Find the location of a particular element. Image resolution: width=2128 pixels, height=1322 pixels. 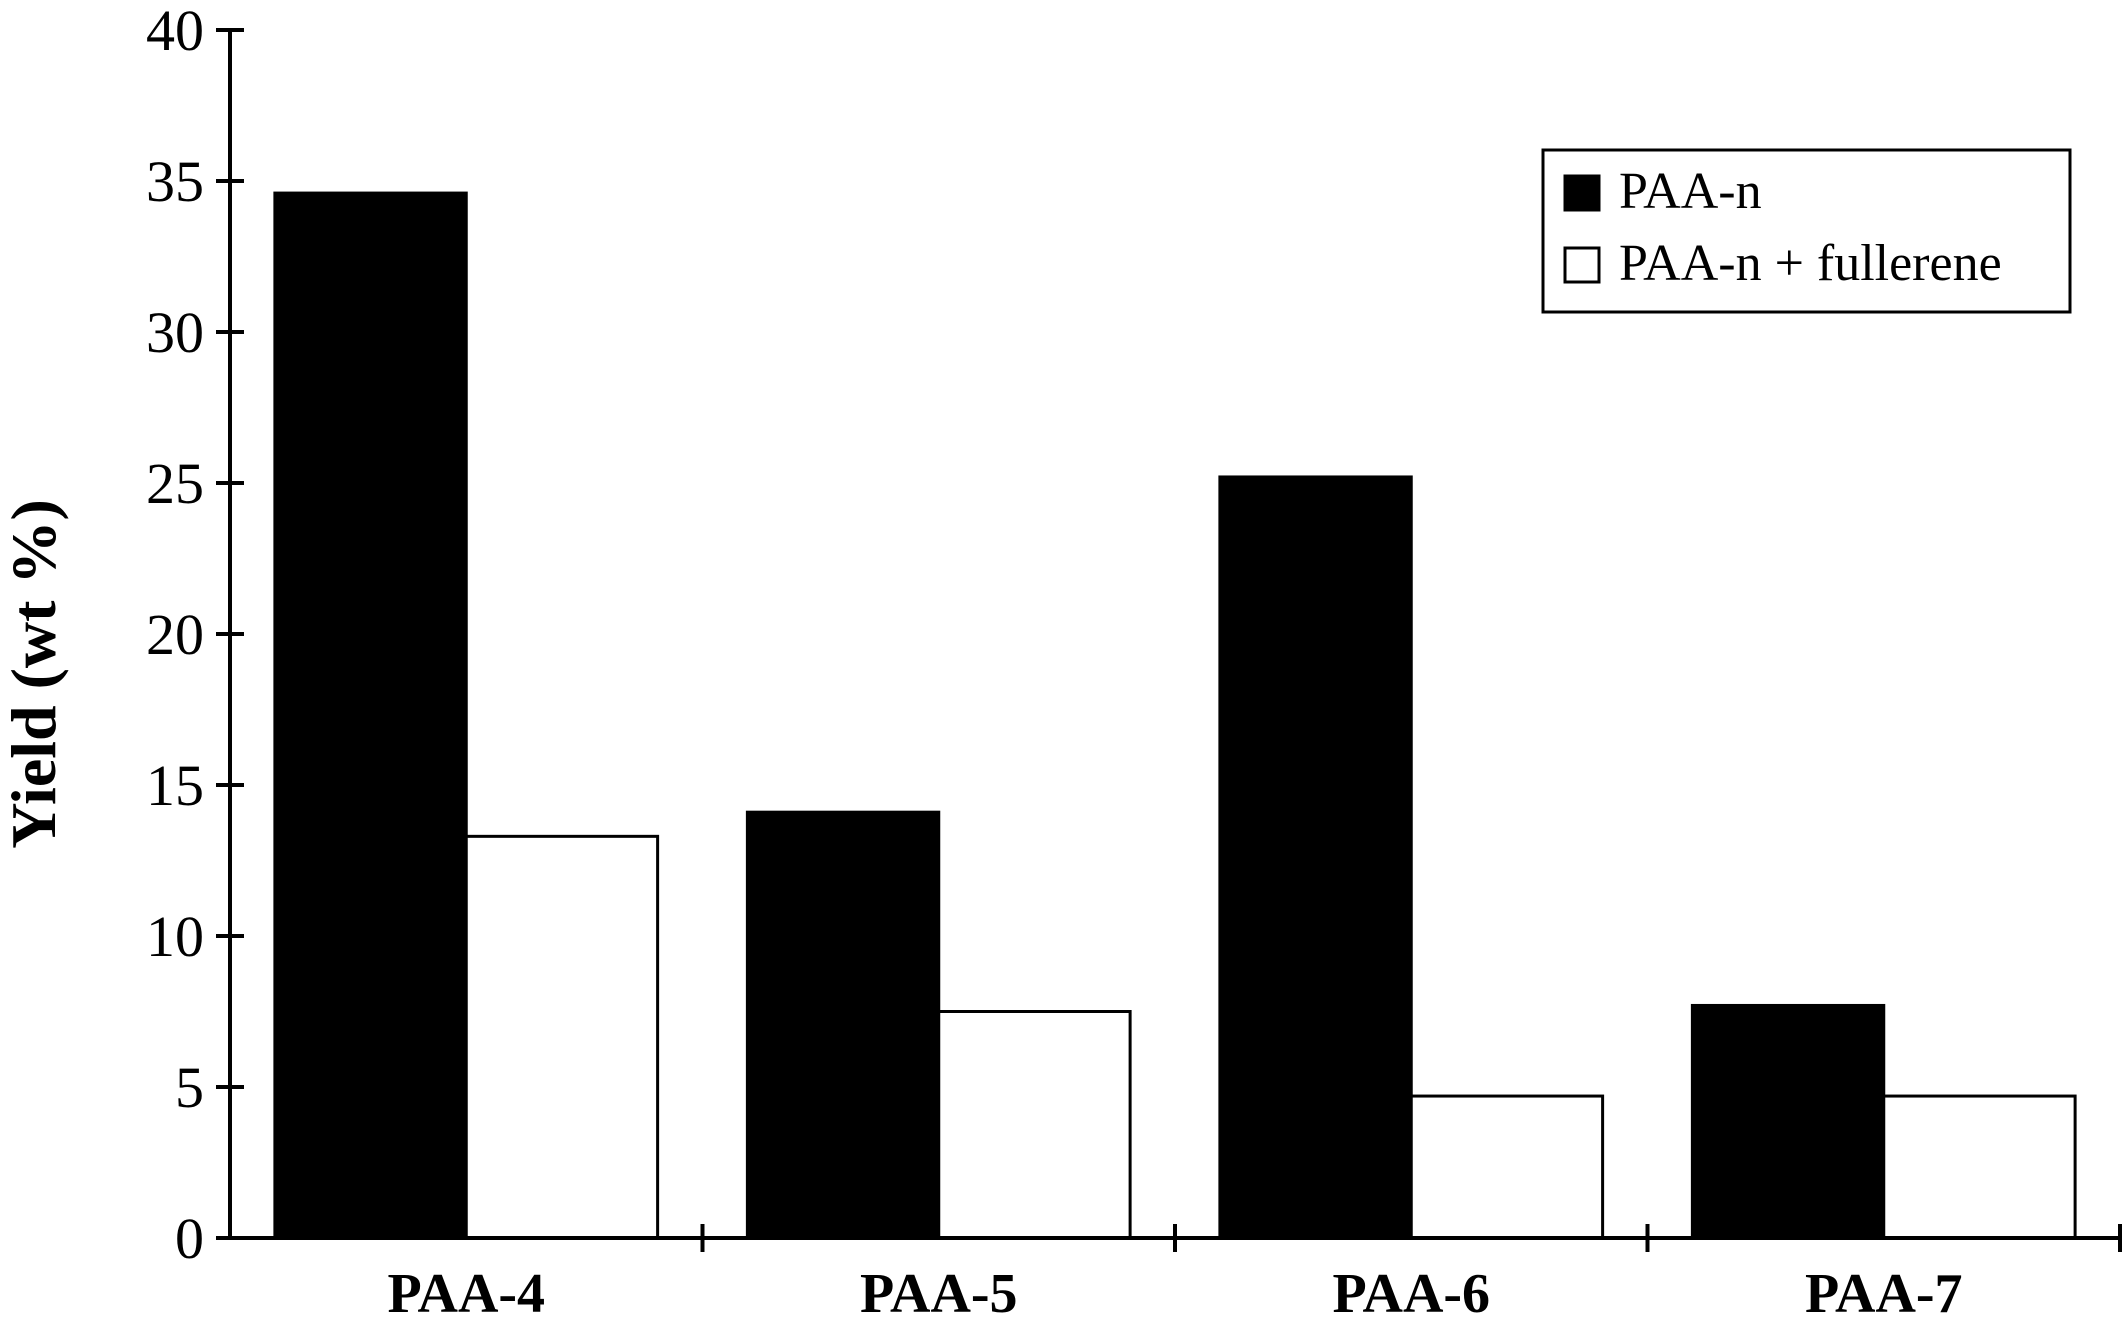

y-tick-label: 30 is located at coordinates (175, 332).